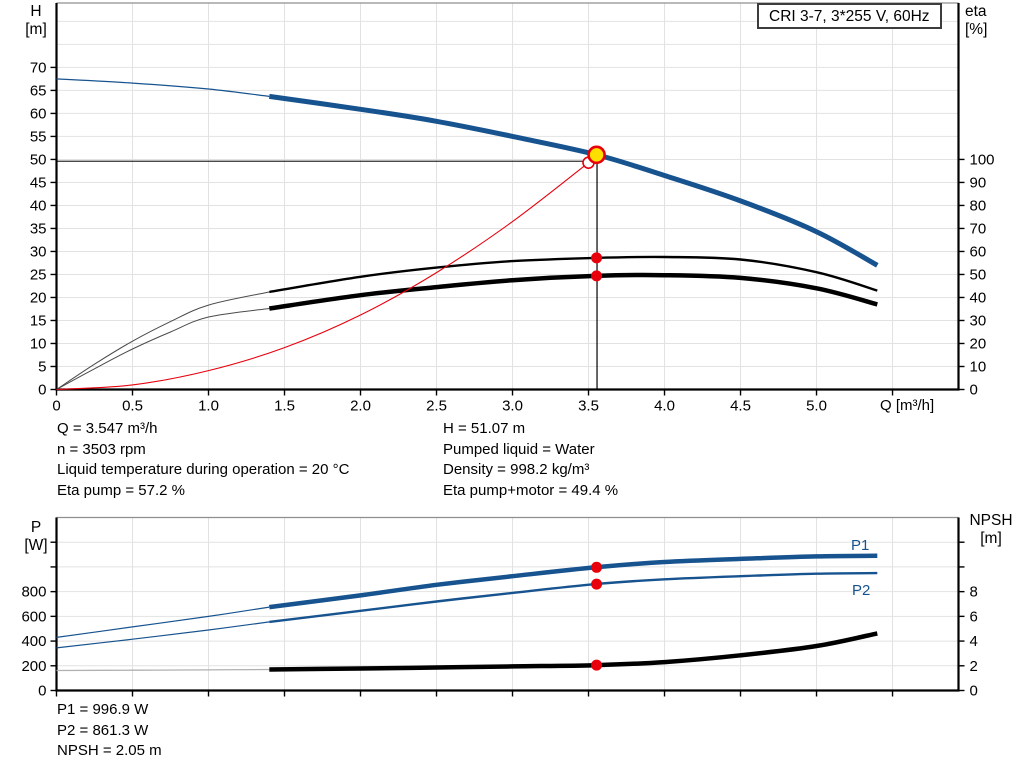 The image size is (1024, 781). What do you see at coordinates (38, 113) in the screenshot?
I see `left-tick-label: 60` at bounding box center [38, 113].